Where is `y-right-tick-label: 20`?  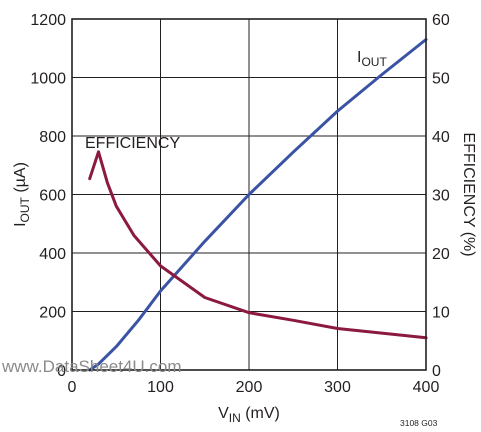 y-right-tick-label: 20 is located at coordinates (441, 254).